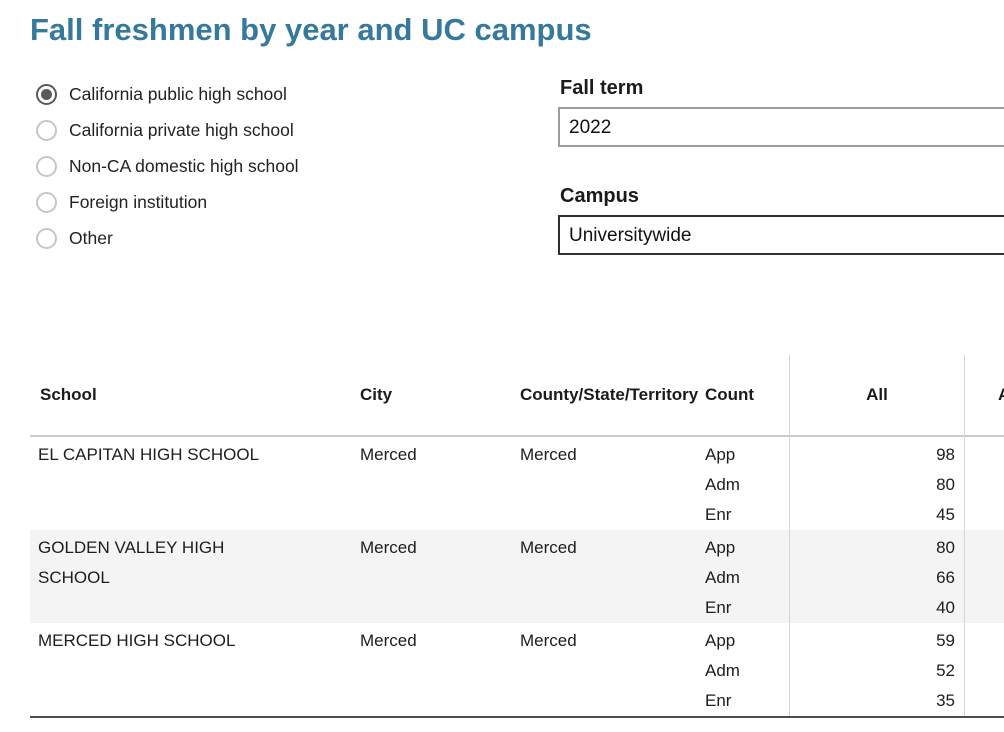  What do you see at coordinates (781, 127) in the screenshot?
I see `fall-term-select: 2022` at bounding box center [781, 127].